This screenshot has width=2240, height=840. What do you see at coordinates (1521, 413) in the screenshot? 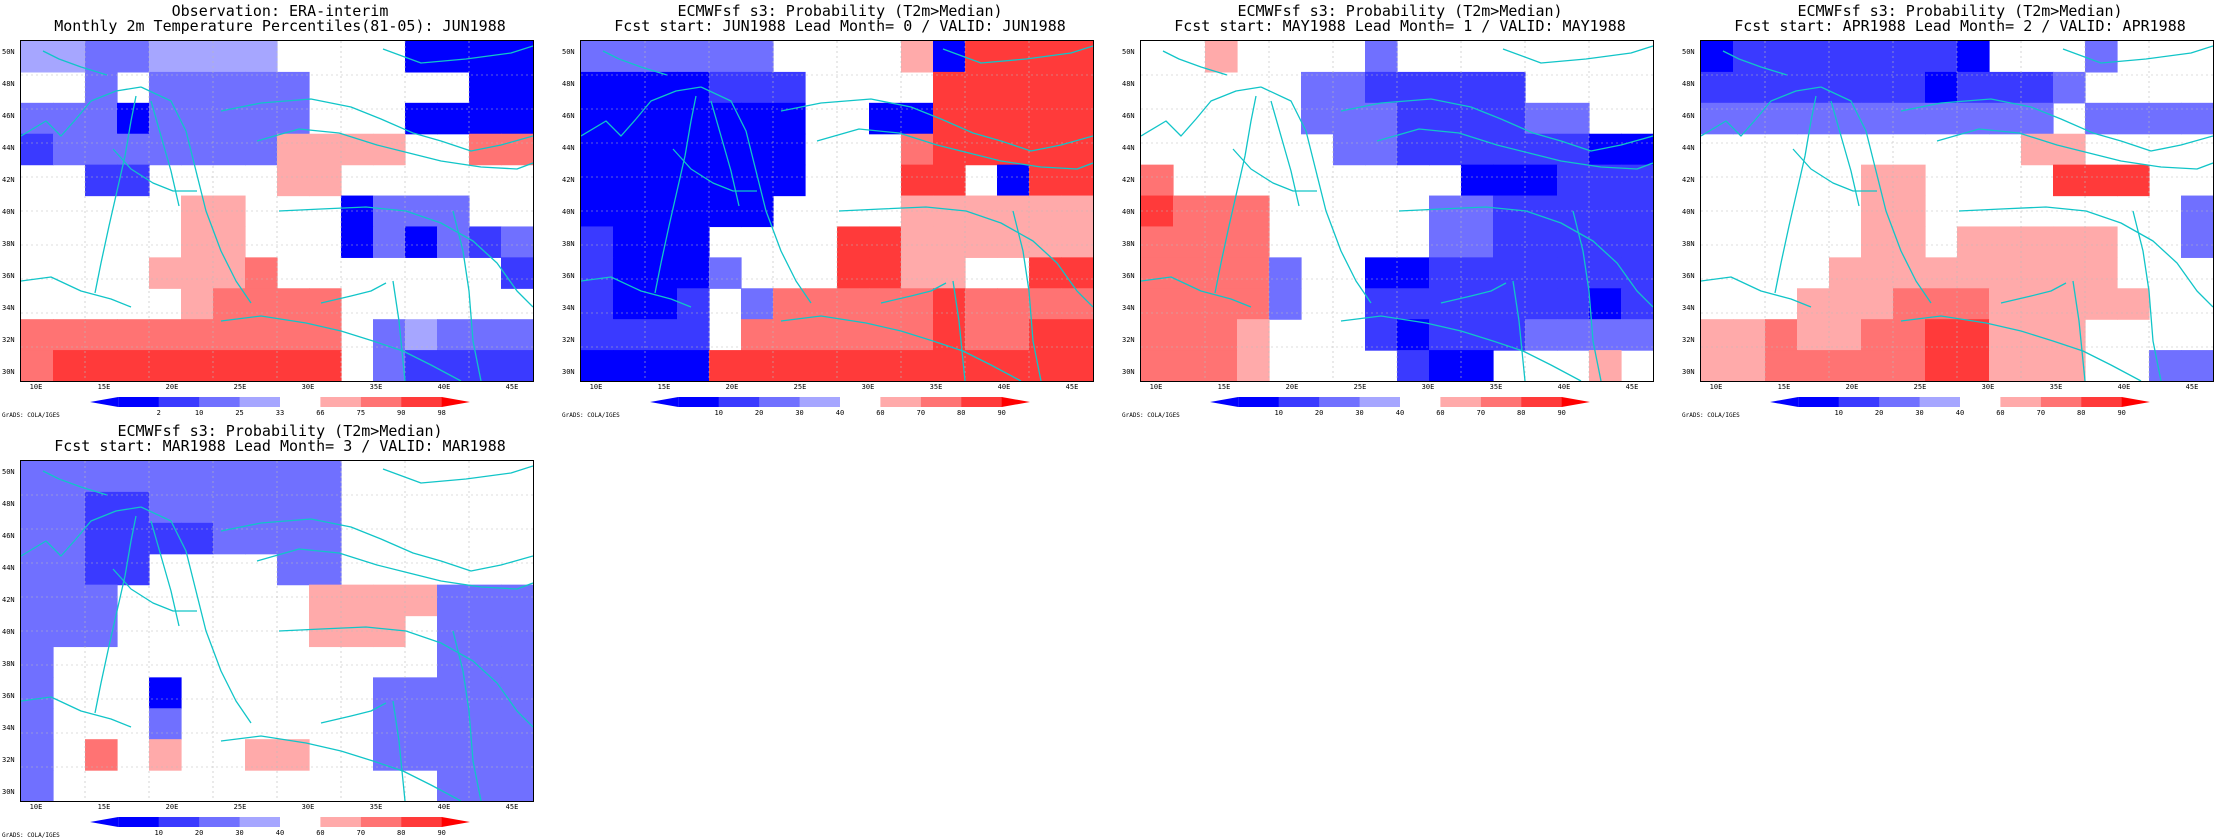
I see `colorbar-label: 80` at bounding box center [1521, 413].